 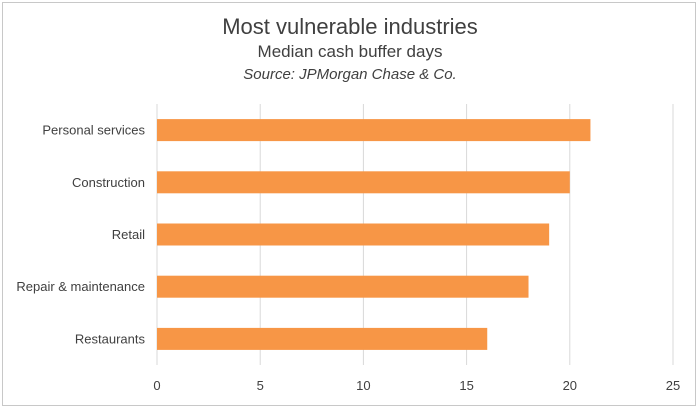 I want to click on x-tick-label: 10, so click(x=363, y=385).